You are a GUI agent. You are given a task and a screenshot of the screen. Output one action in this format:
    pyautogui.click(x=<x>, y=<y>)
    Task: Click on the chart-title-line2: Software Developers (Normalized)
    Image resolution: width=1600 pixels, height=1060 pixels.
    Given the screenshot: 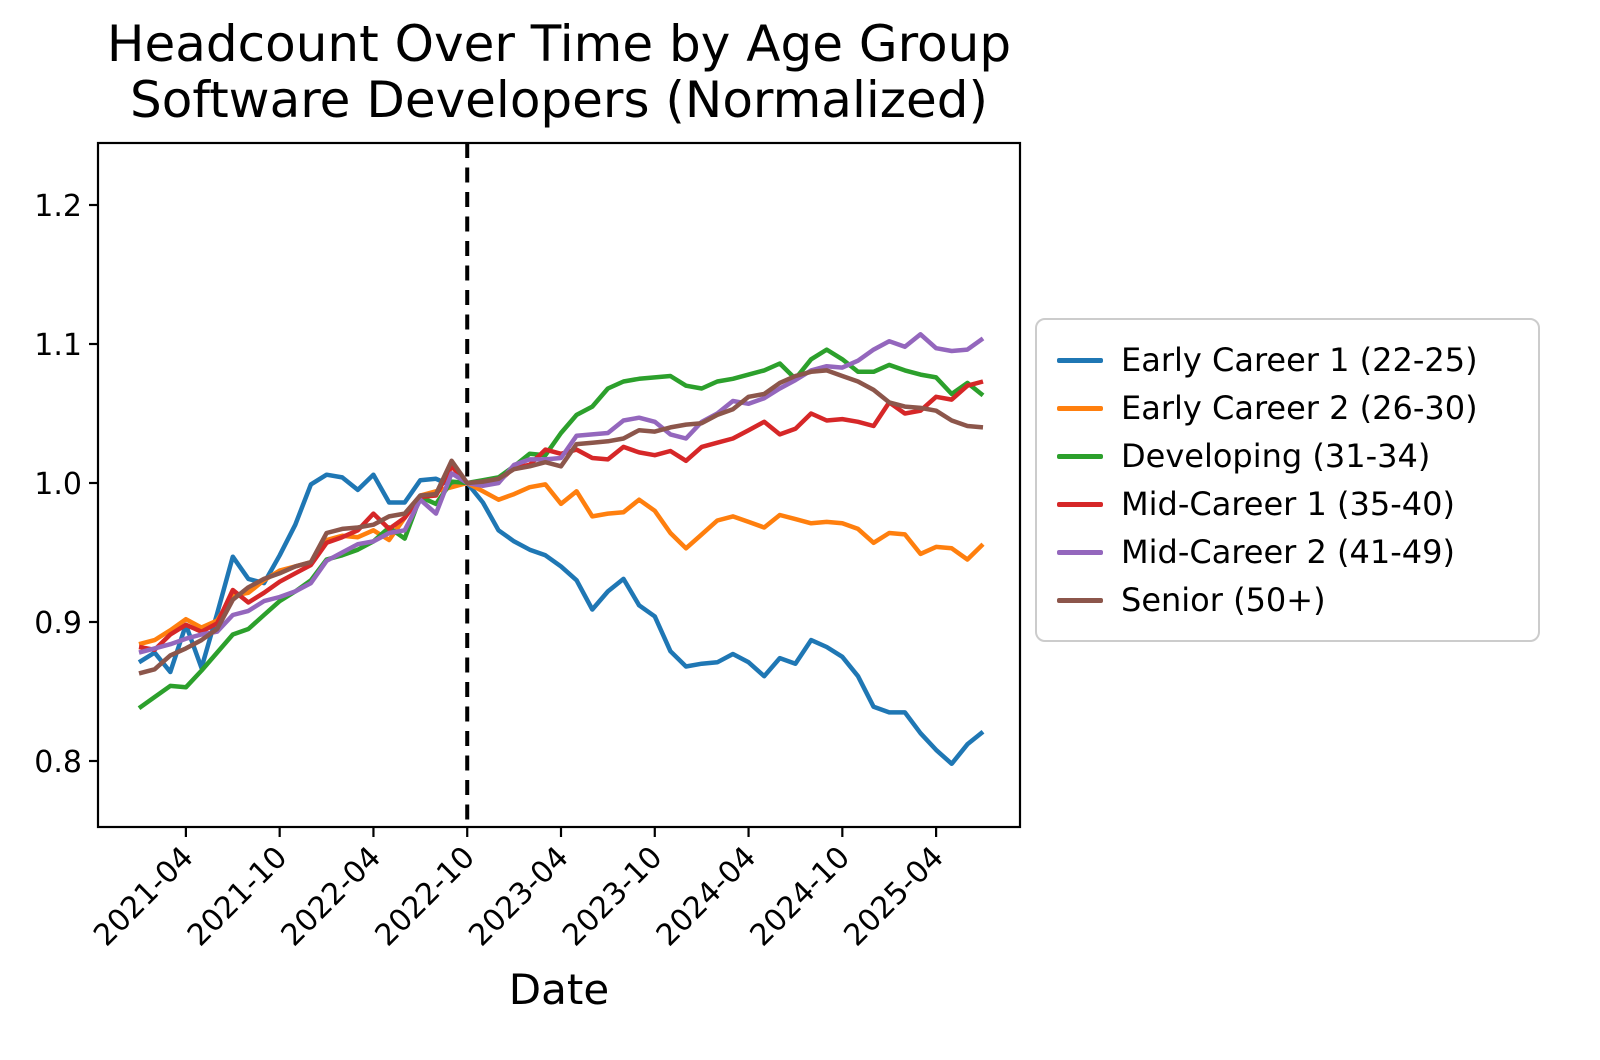 What is the action you would take?
    pyautogui.click(x=559, y=100)
    